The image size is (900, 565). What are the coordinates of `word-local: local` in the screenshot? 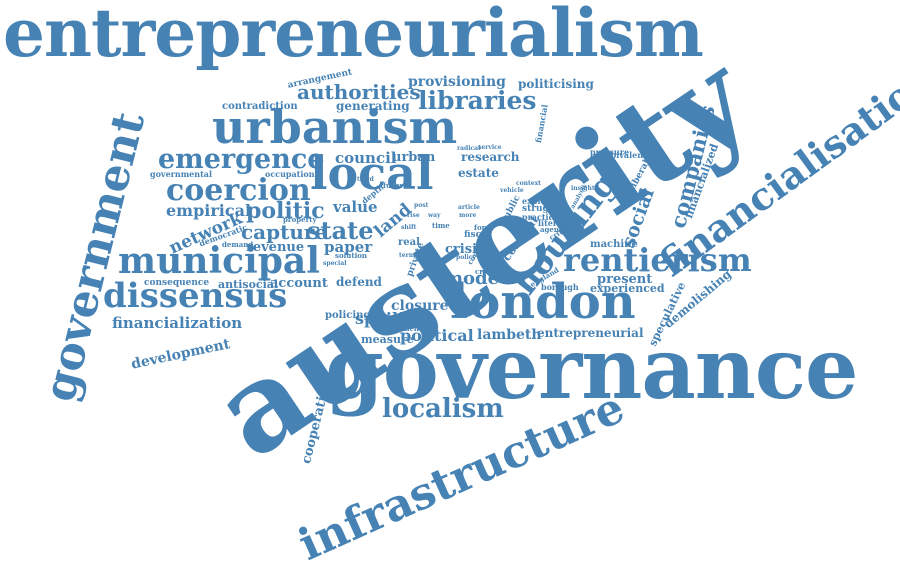 It's located at (372, 173).